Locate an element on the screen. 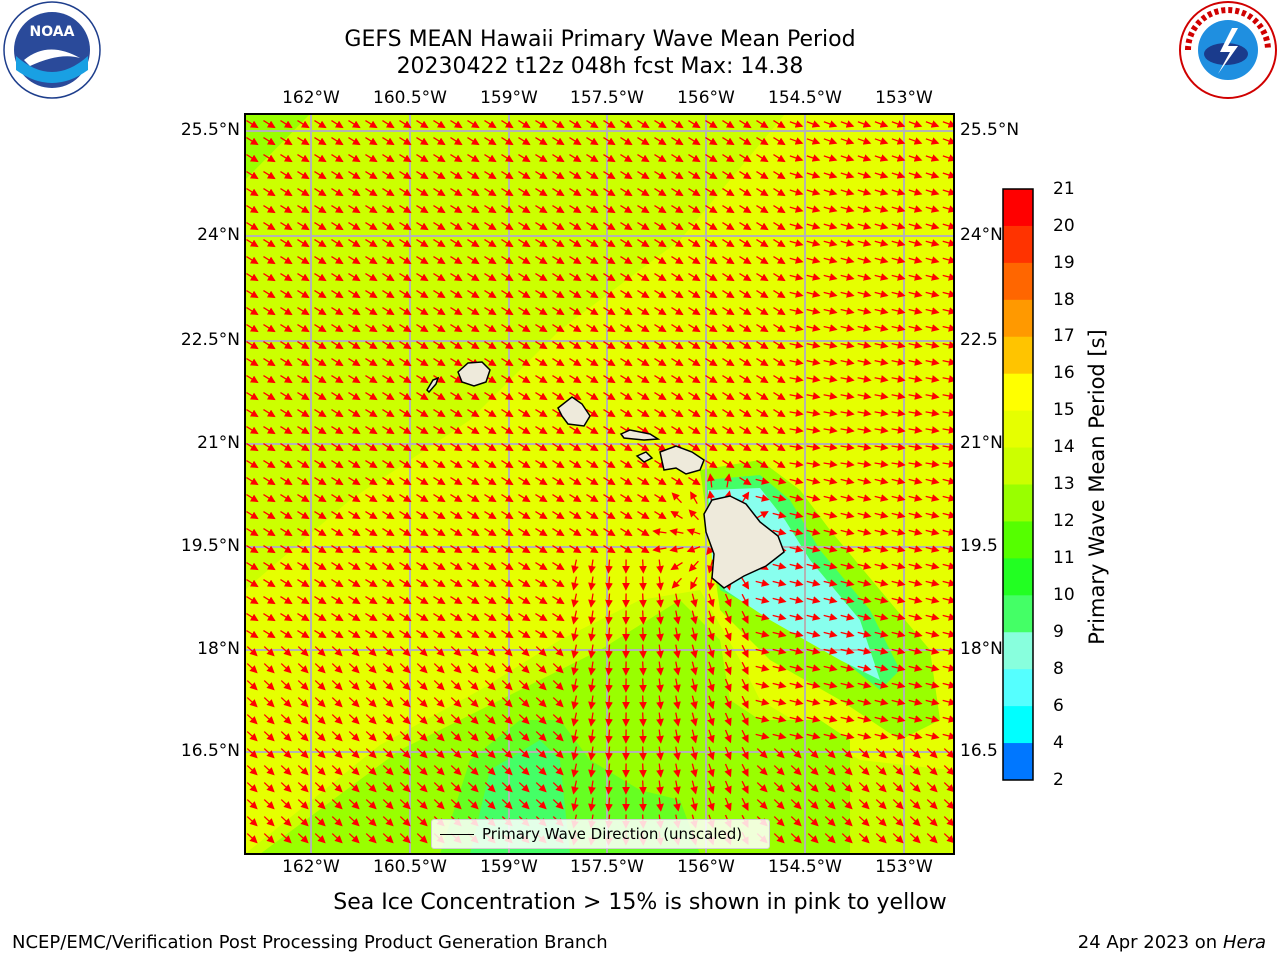  colorbar-segment is located at coordinates (1018, 762).